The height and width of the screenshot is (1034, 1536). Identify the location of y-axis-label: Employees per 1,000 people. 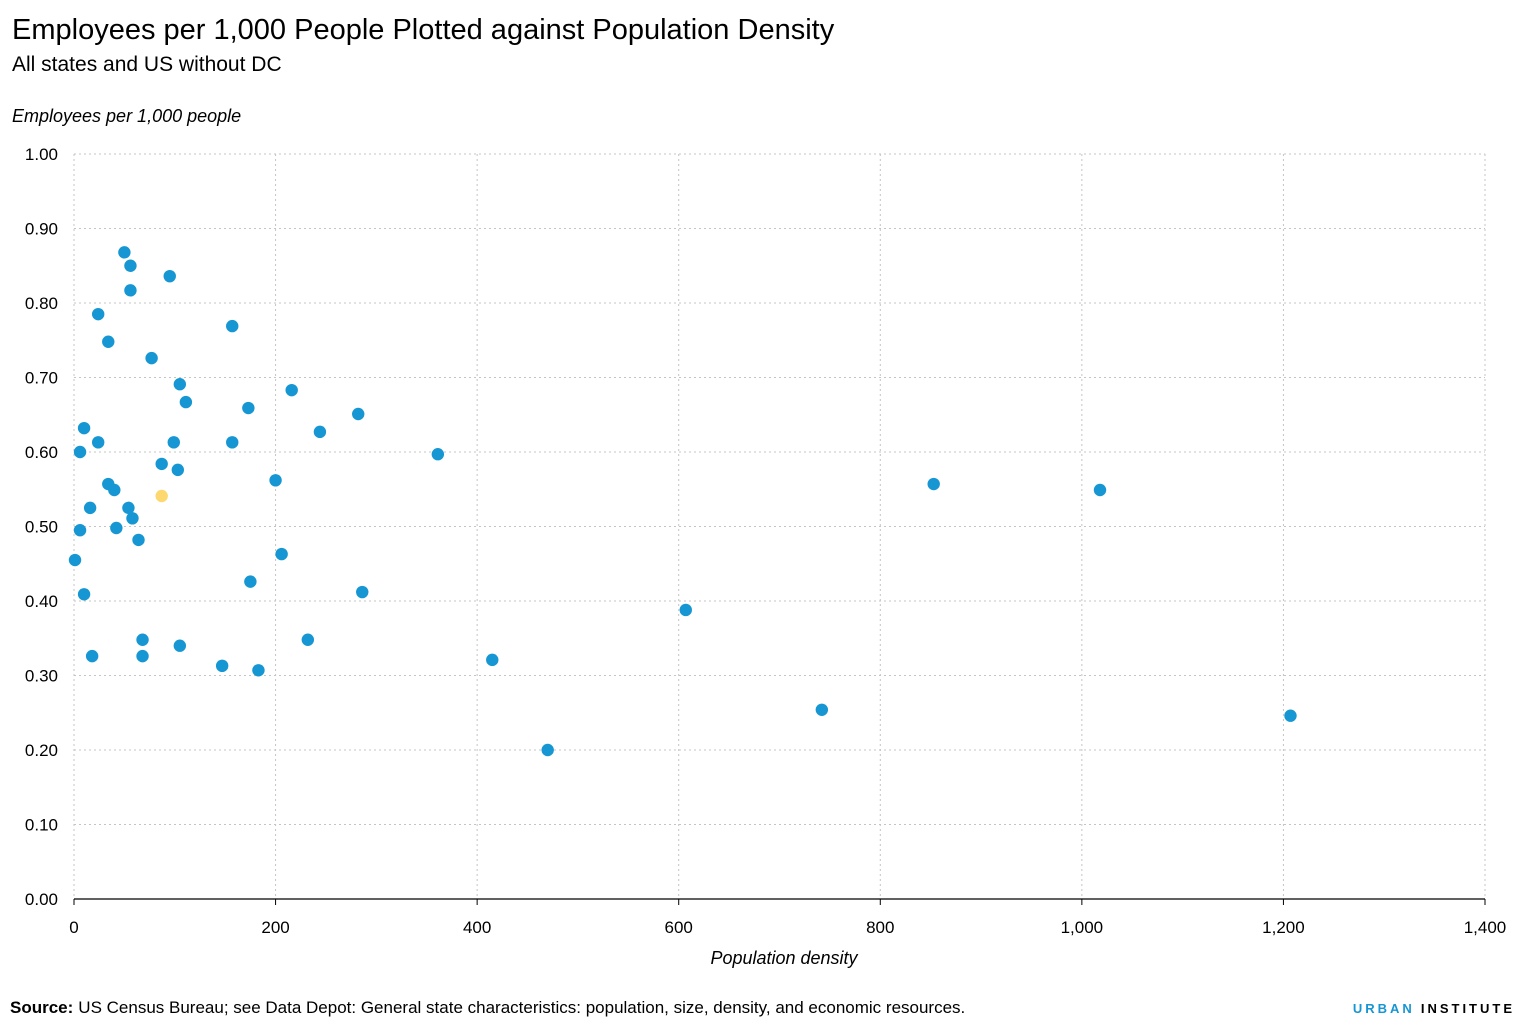
(126, 116).